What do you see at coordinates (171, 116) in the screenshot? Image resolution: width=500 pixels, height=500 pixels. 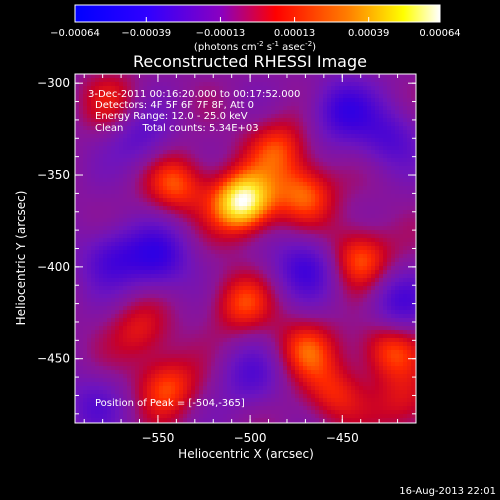 I see `energy-range-label: Energy Range: 12.0 - 25.0 keV` at bounding box center [171, 116].